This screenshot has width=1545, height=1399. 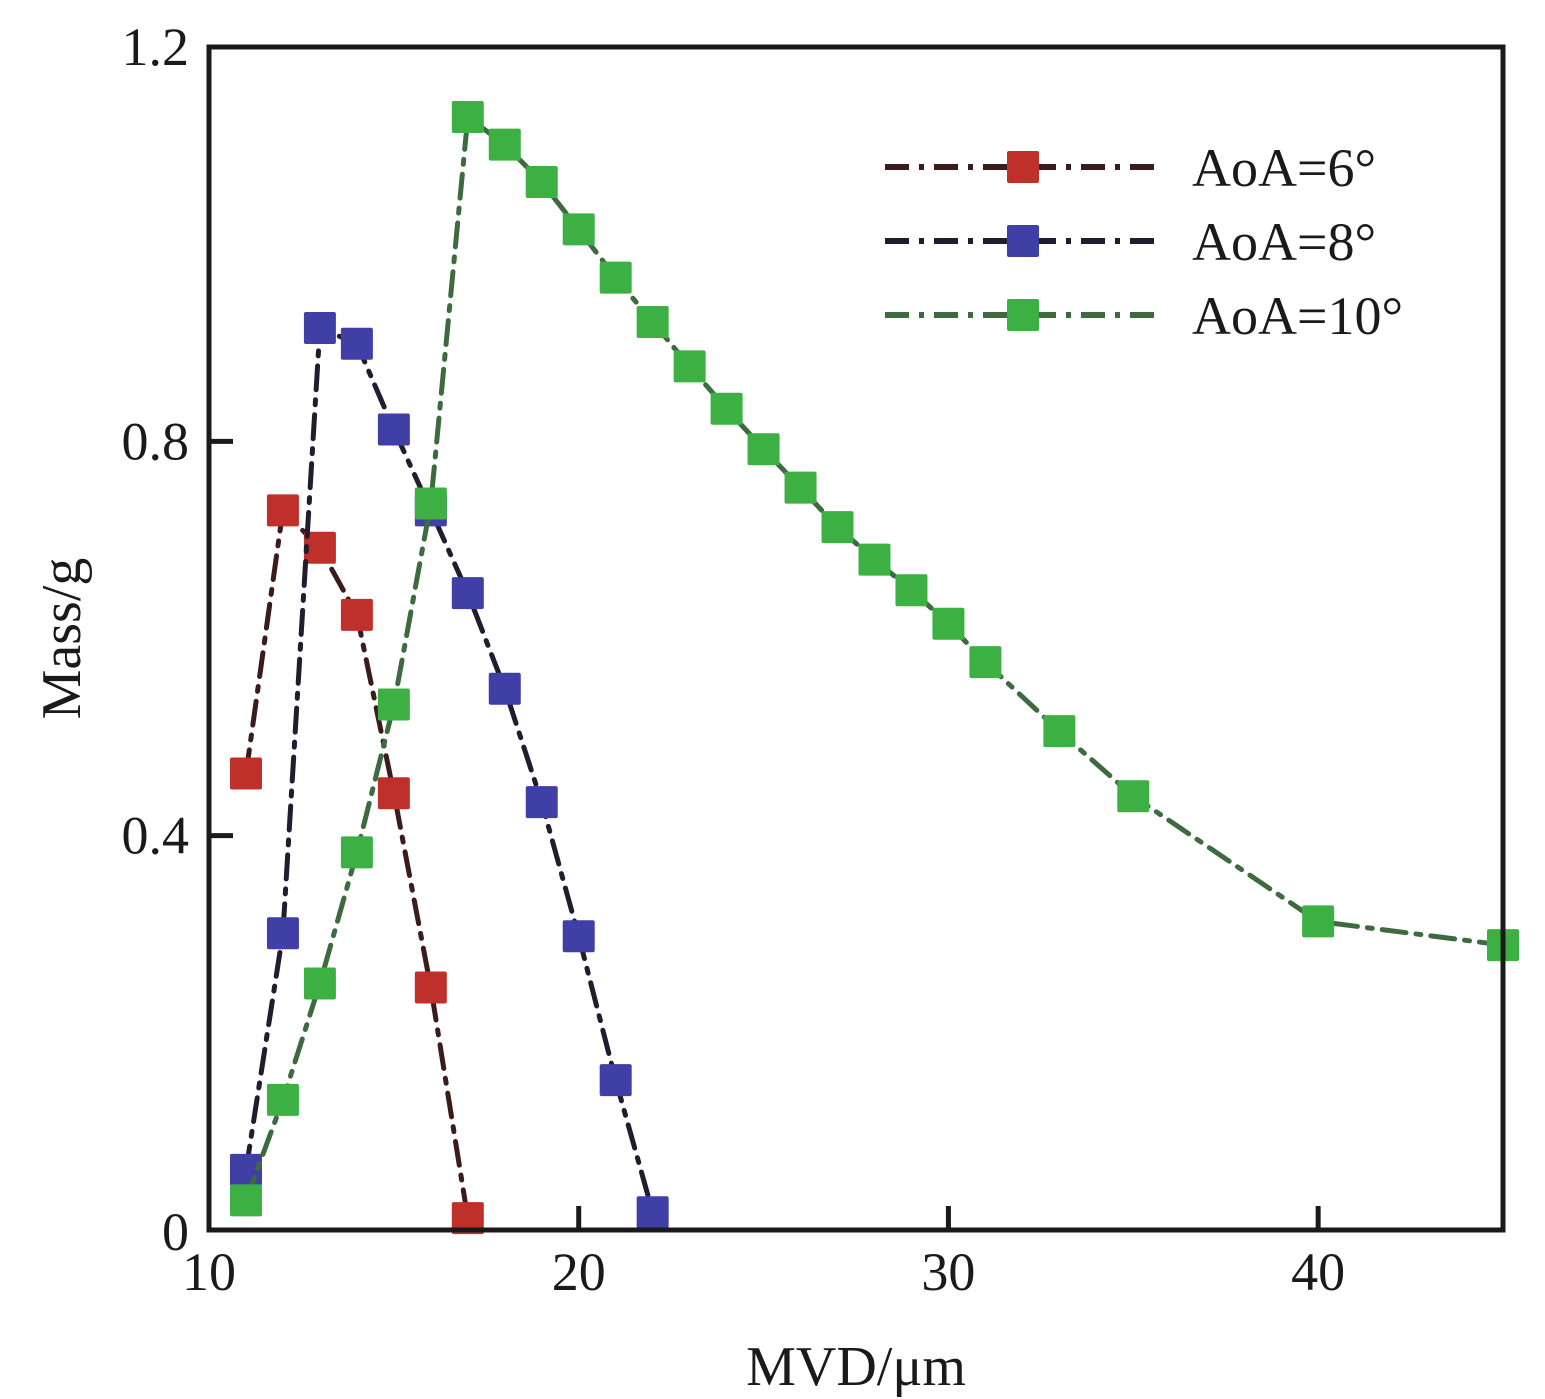 What do you see at coordinates (175, 1232) in the screenshot?
I see `y-tick-label: 0` at bounding box center [175, 1232].